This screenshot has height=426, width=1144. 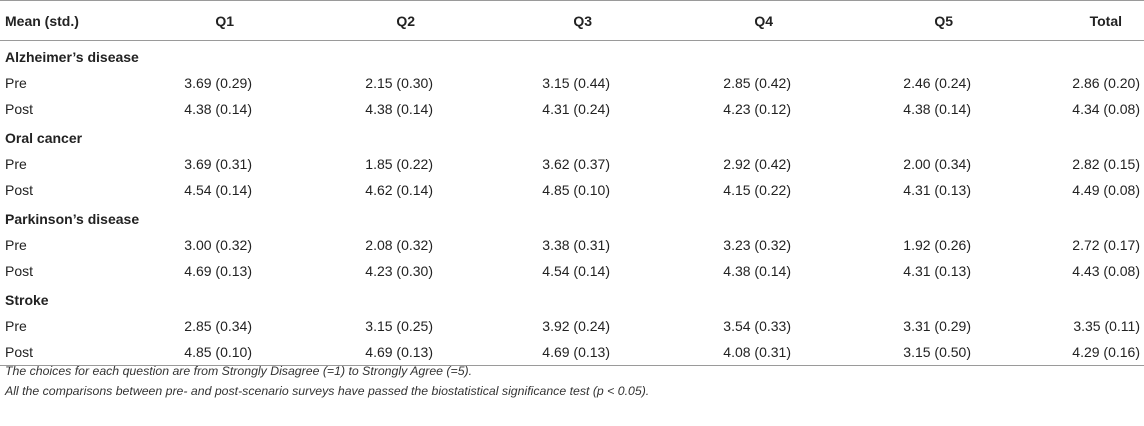 I want to click on table-cell: 4.49 (0.08), so click(x=1106, y=190).